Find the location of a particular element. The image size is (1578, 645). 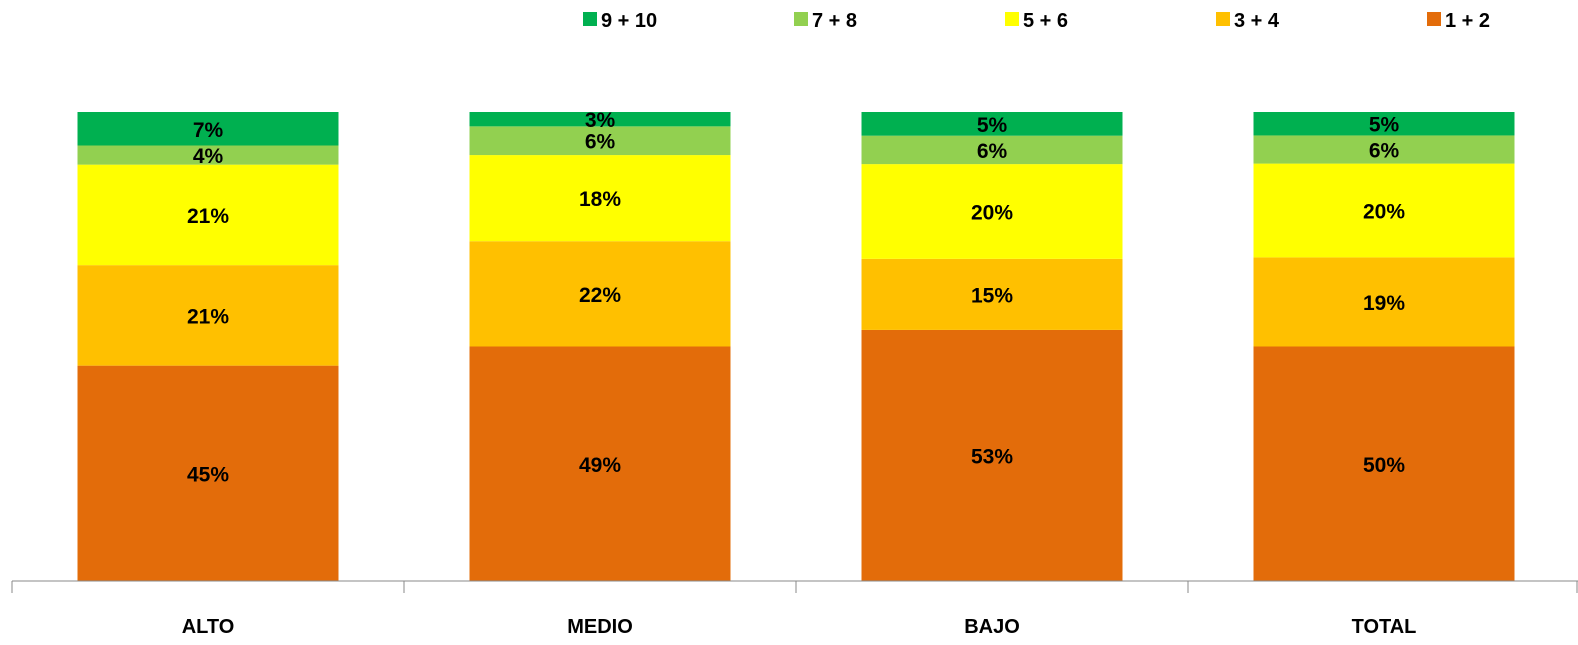

legend: 9 + 10 7 + 8 5 + 6 3 + 4 1 + 2 is located at coordinates (1036, 21).